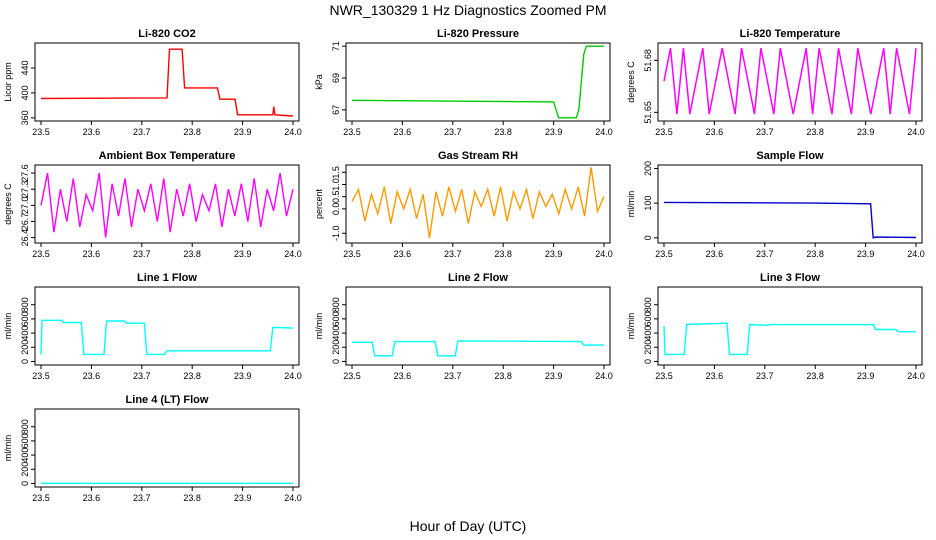  What do you see at coordinates (336, 46) in the screenshot?
I see `y-tick-label: 71` at bounding box center [336, 46].